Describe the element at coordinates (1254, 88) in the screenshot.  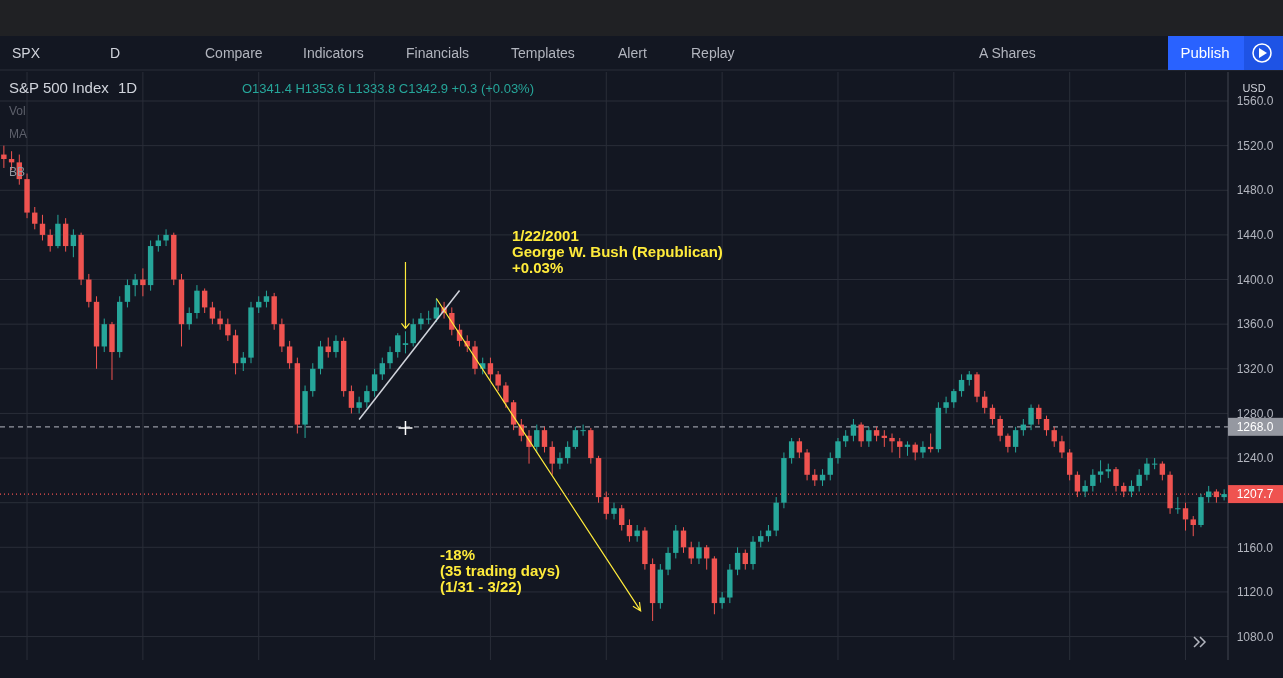
I see `text: USD` at that location.